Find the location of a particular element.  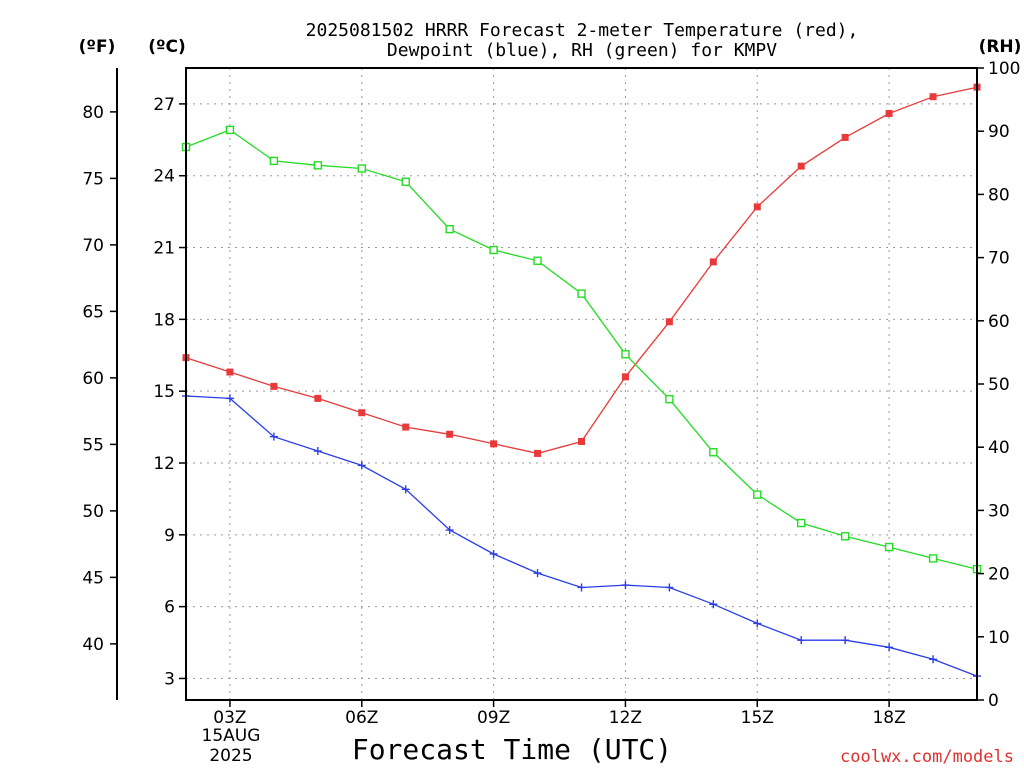

celsius-tick-label: 9 is located at coordinates (169, 536).